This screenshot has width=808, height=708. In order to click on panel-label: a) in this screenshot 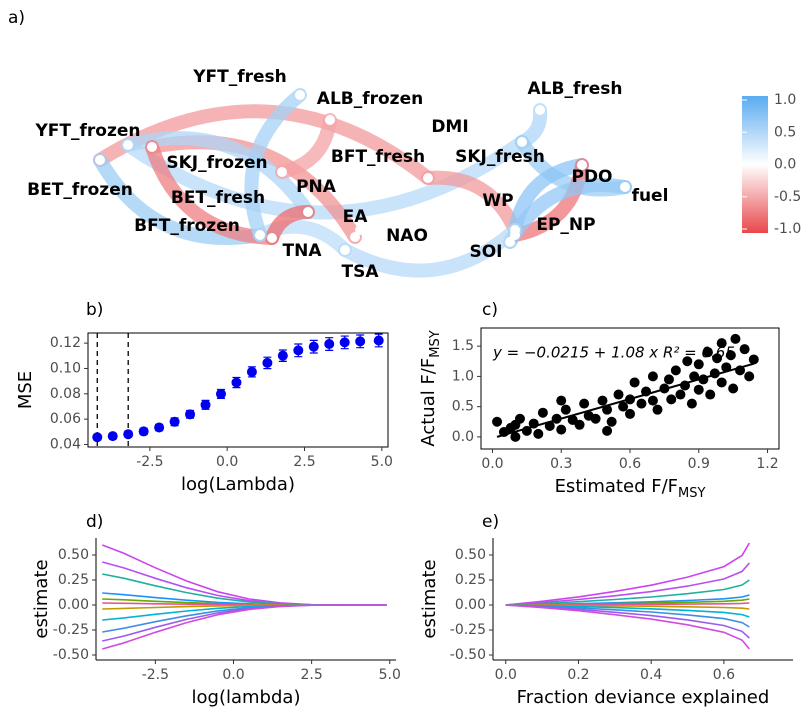, I will do `click(16, 18)`.